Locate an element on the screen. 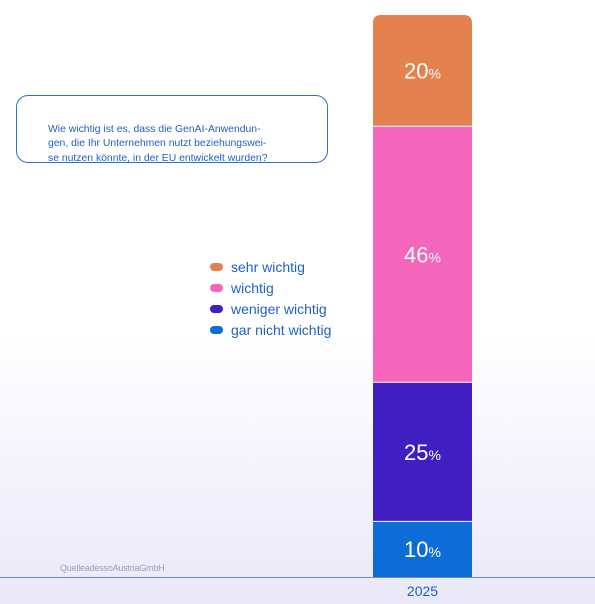 The height and width of the screenshot is (604, 595). legend-label-sehr-wichtig: sehr wichtig is located at coordinates (268, 266).